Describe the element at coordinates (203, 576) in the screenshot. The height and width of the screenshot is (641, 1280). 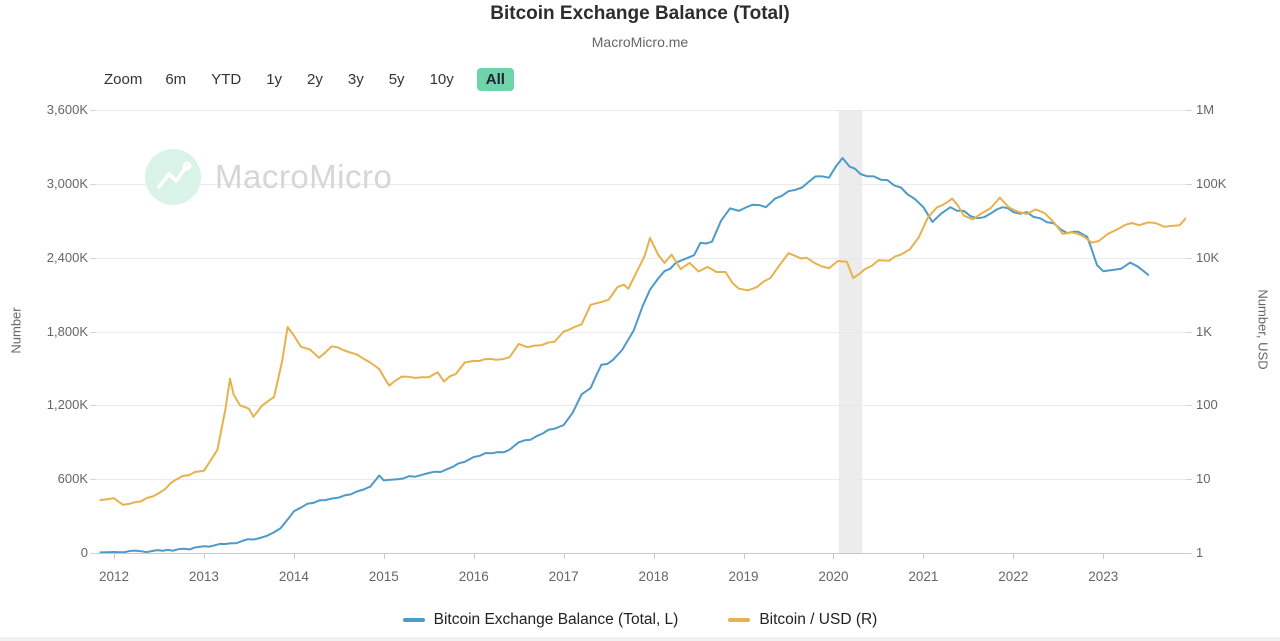
I see `x-axis-tick-label: 2013` at that location.